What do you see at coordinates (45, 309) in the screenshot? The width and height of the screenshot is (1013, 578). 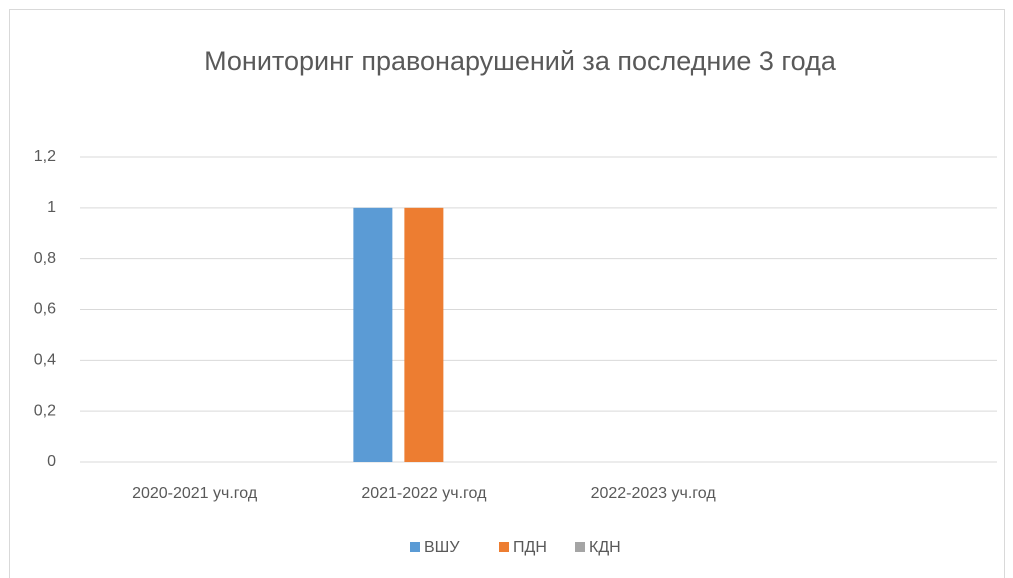 I see `y-tick-label: 0,6` at bounding box center [45, 309].